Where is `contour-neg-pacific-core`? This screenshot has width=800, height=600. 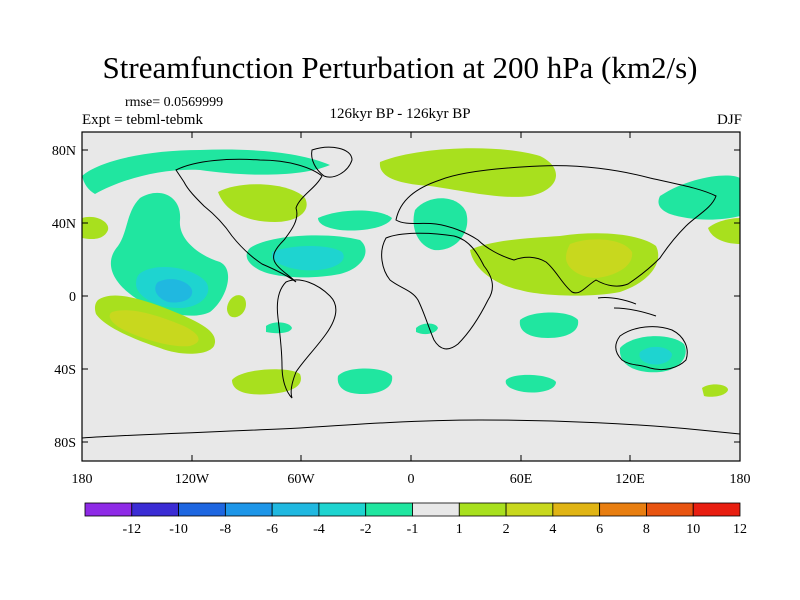
contour-neg-pacific-core is located at coordinates (174, 291).